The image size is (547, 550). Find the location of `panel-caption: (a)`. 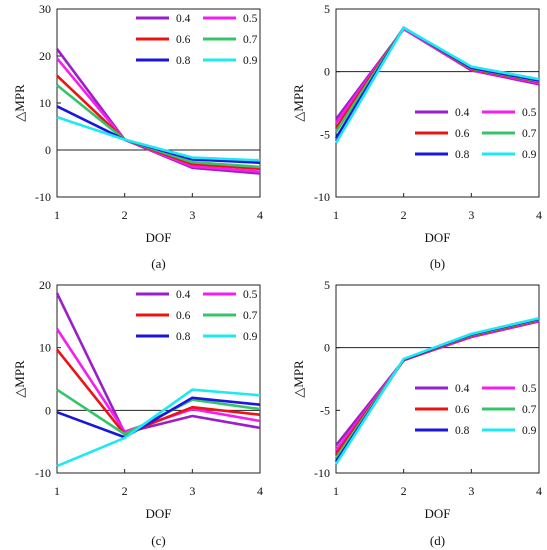

panel-caption: (a) is located at coordinates (158, 263).